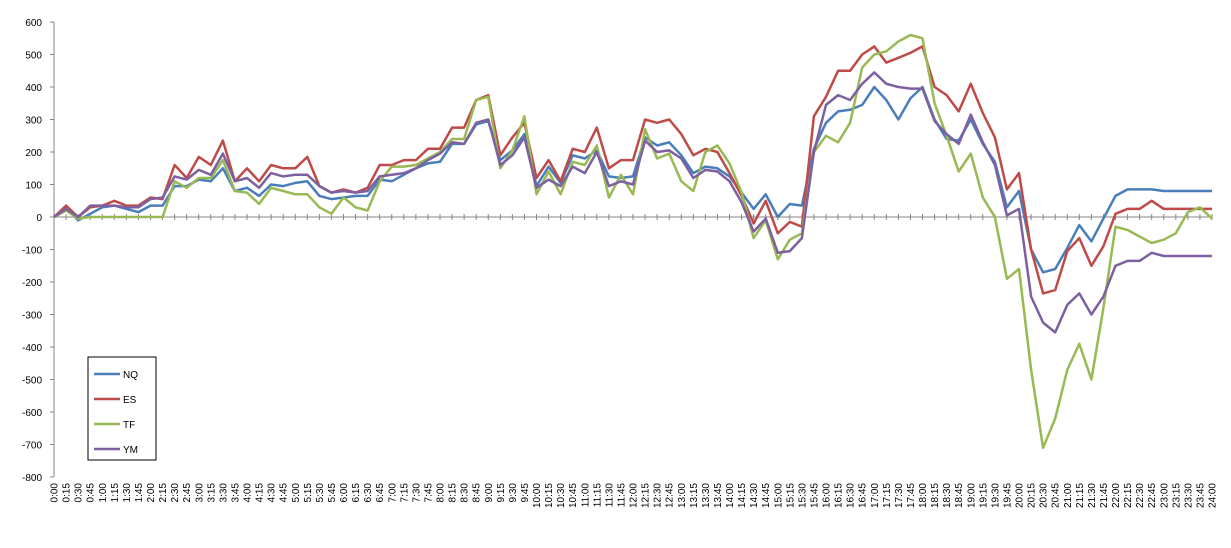  Describe the element at coordinates (923, 495) in the screenshot. I see `x-tick-label: 18:00` at that location.